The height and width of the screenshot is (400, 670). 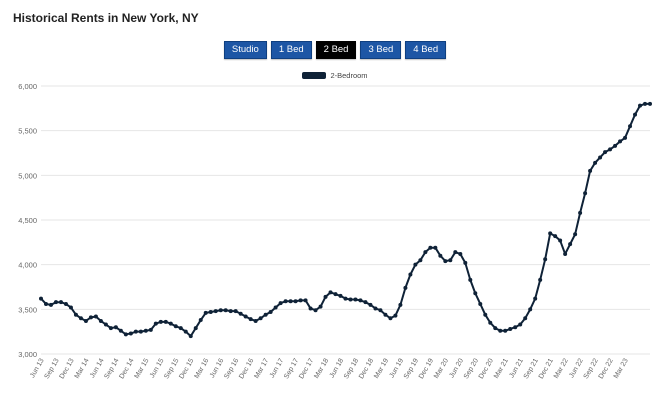 What do you see at coordinates (321, 368) in the screenshot?
I see `x-tick-label: Mar 18` at bounding box center [321, 368].